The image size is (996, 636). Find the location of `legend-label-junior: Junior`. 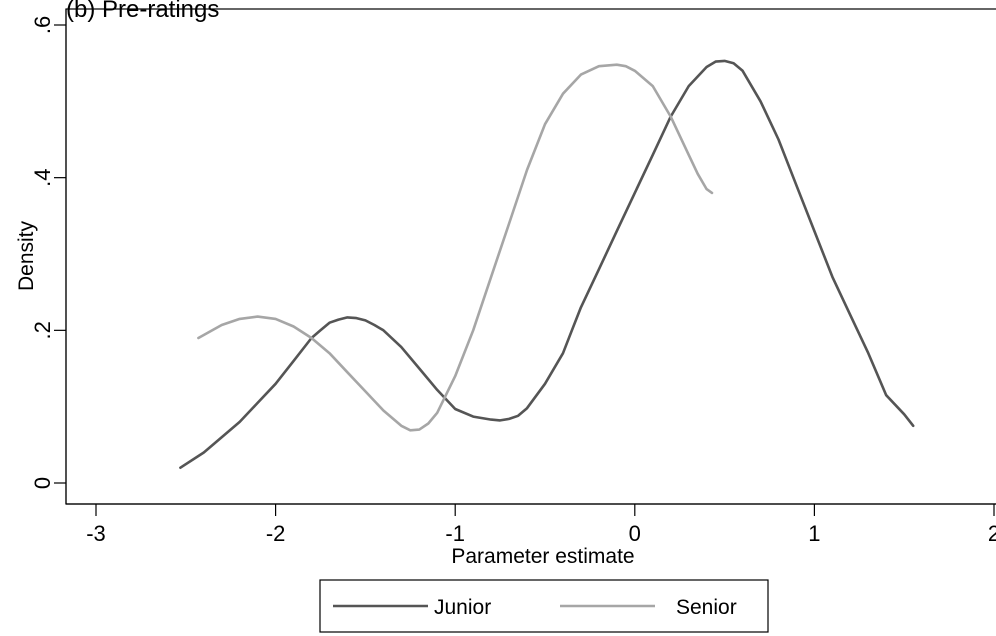

legend-label-junior: Junior is located at coordinates (462, 607).